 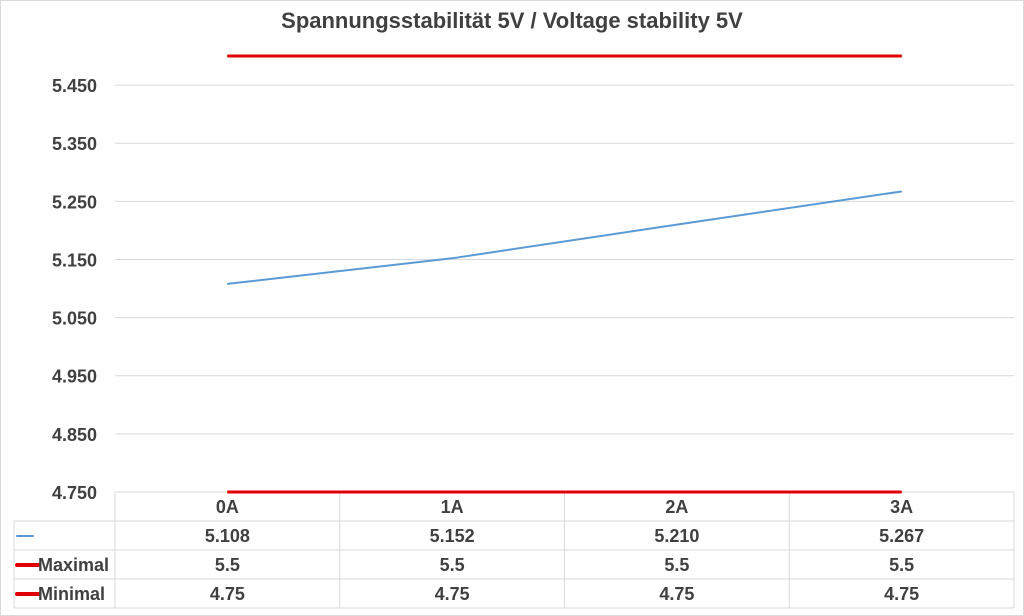 I want to click on y-tick-label: 5.350, so click(x=74, y=144).